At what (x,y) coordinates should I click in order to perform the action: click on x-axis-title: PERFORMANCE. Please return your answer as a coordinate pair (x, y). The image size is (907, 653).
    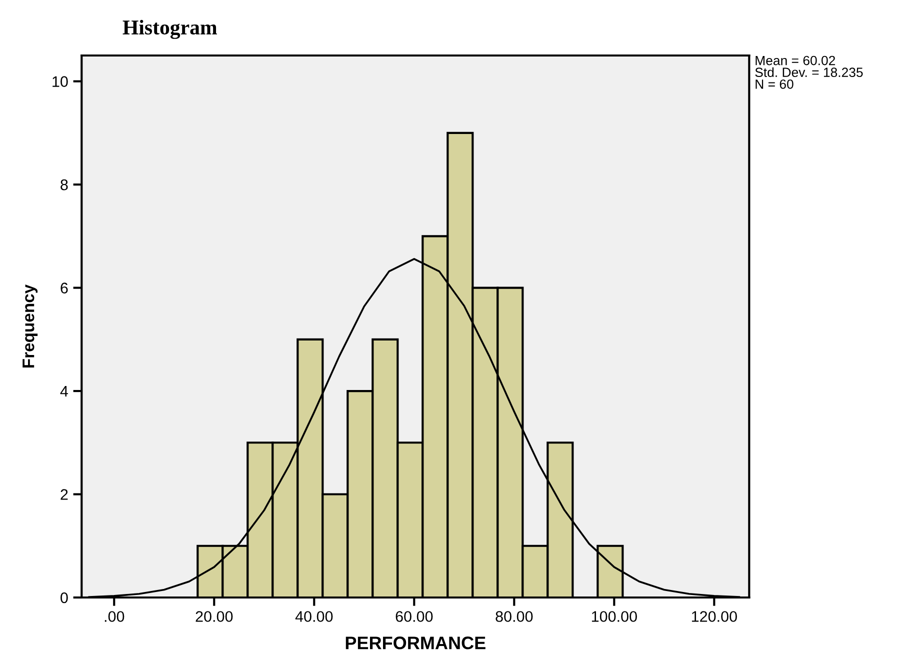
    Looking at the image, I should click on (416, 643).